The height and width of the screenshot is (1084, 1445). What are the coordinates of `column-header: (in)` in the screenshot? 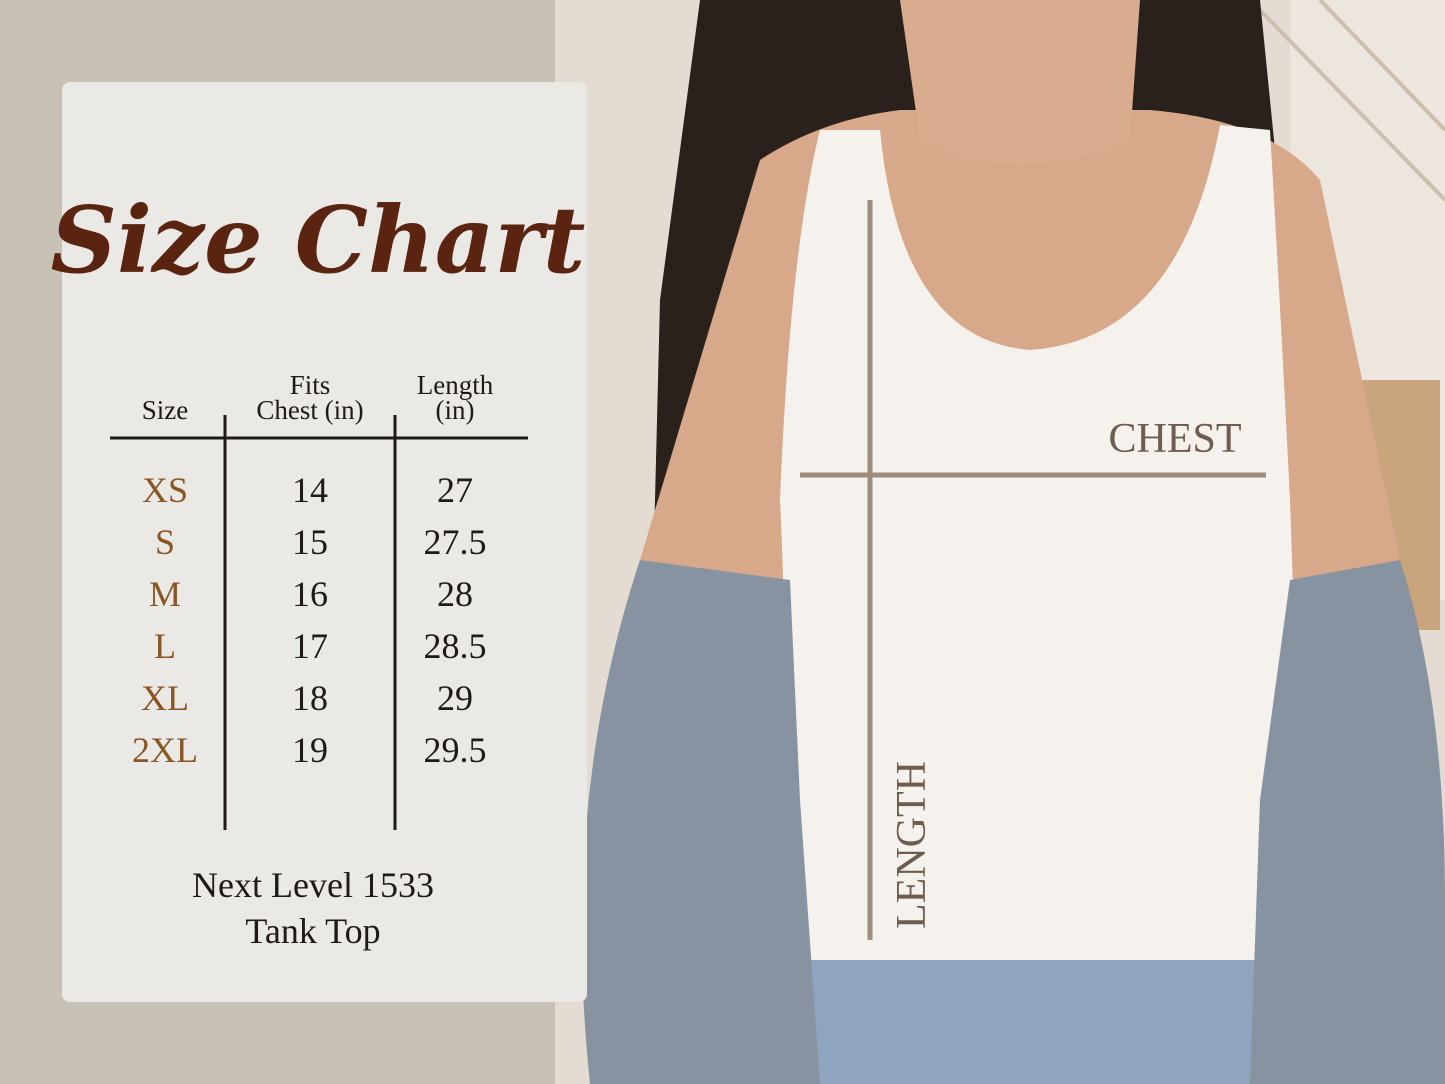 It's located at (455, 410).